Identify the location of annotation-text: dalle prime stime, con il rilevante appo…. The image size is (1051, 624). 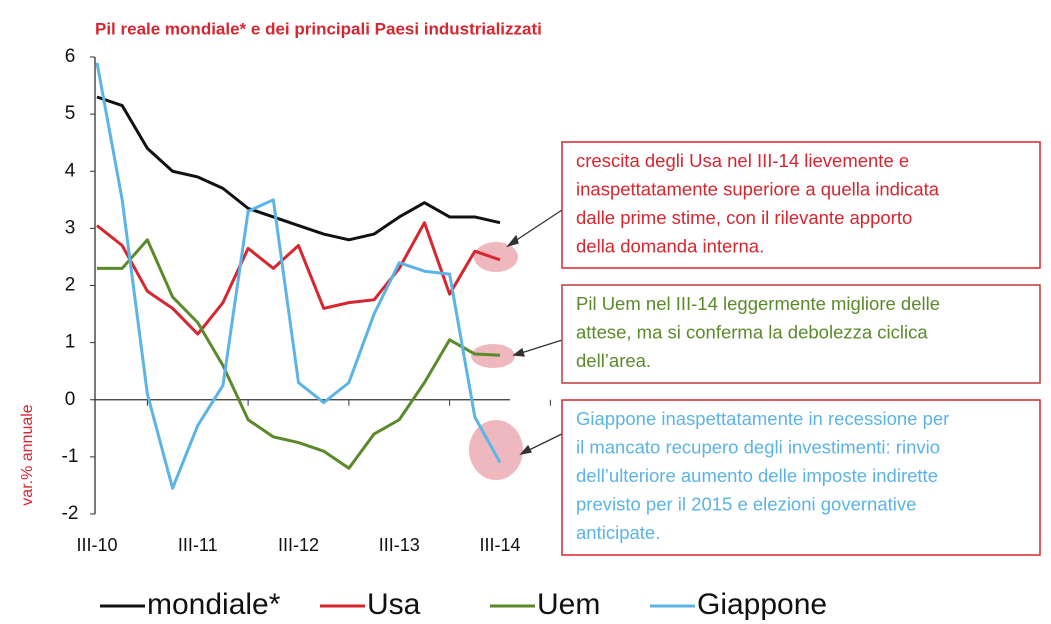
(744, 217).